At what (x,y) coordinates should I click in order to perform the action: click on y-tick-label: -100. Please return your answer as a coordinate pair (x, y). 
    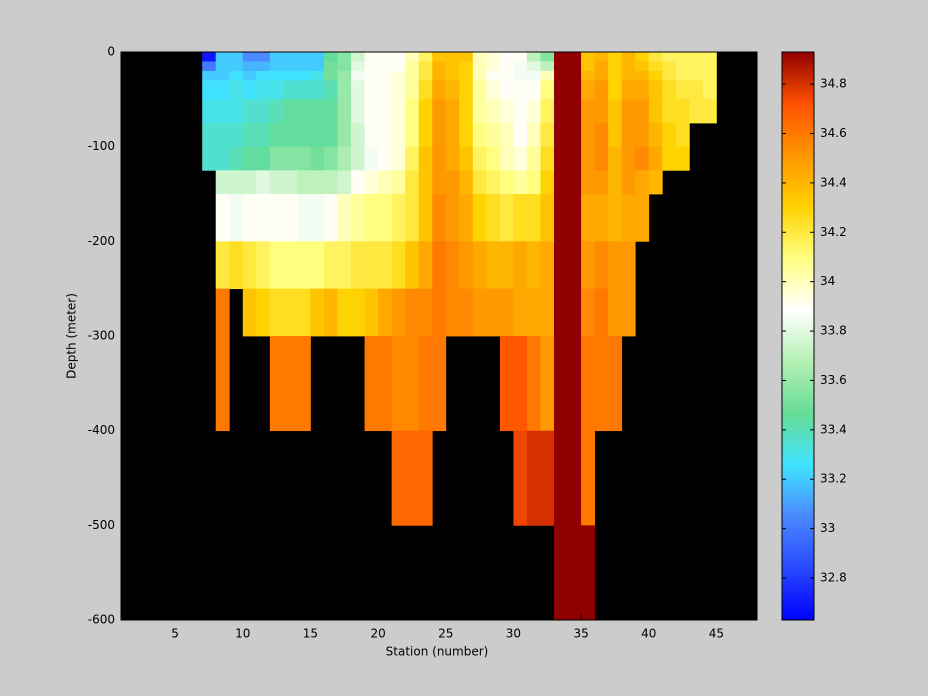
    Looking at the image, I should click on (101, 146).